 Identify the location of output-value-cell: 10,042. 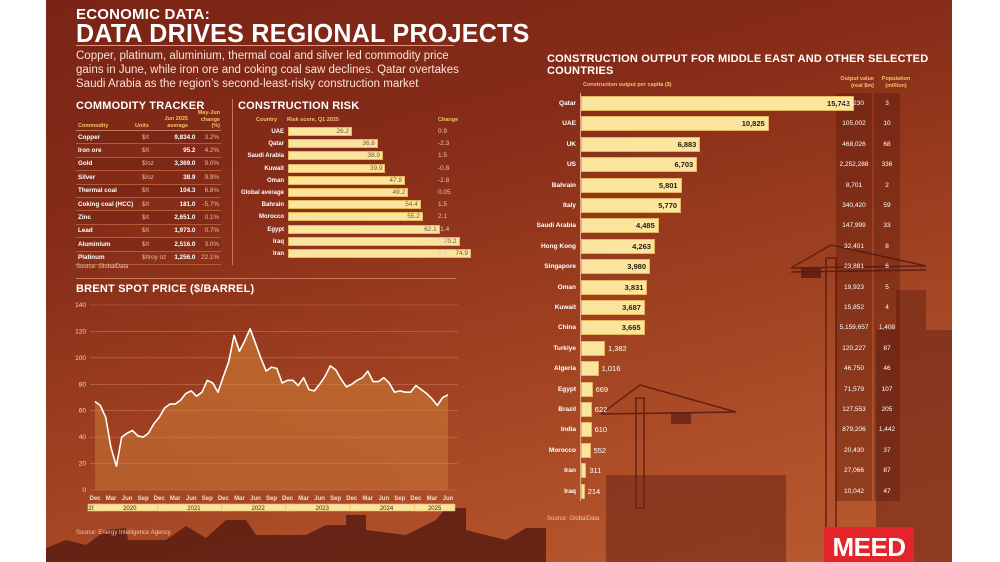
(854, 491).